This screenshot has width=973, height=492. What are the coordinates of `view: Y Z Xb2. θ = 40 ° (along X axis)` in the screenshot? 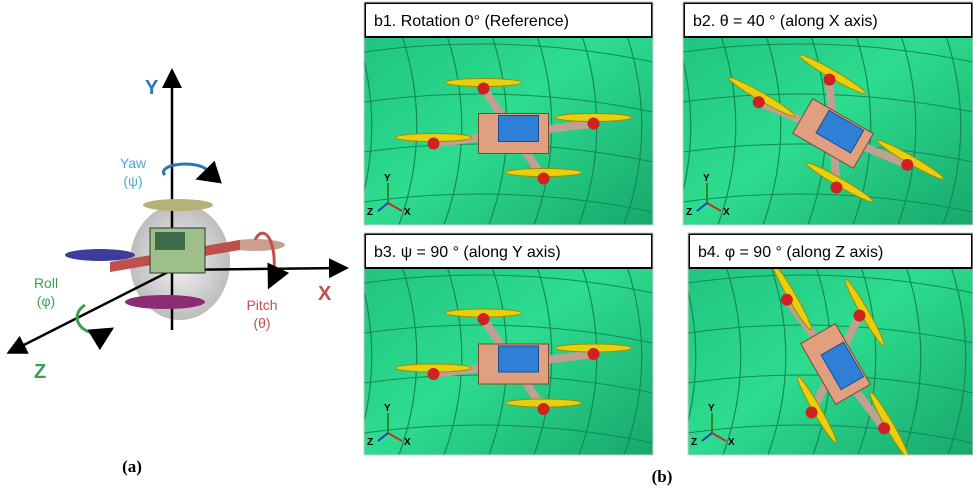 It's located at (827, 113).